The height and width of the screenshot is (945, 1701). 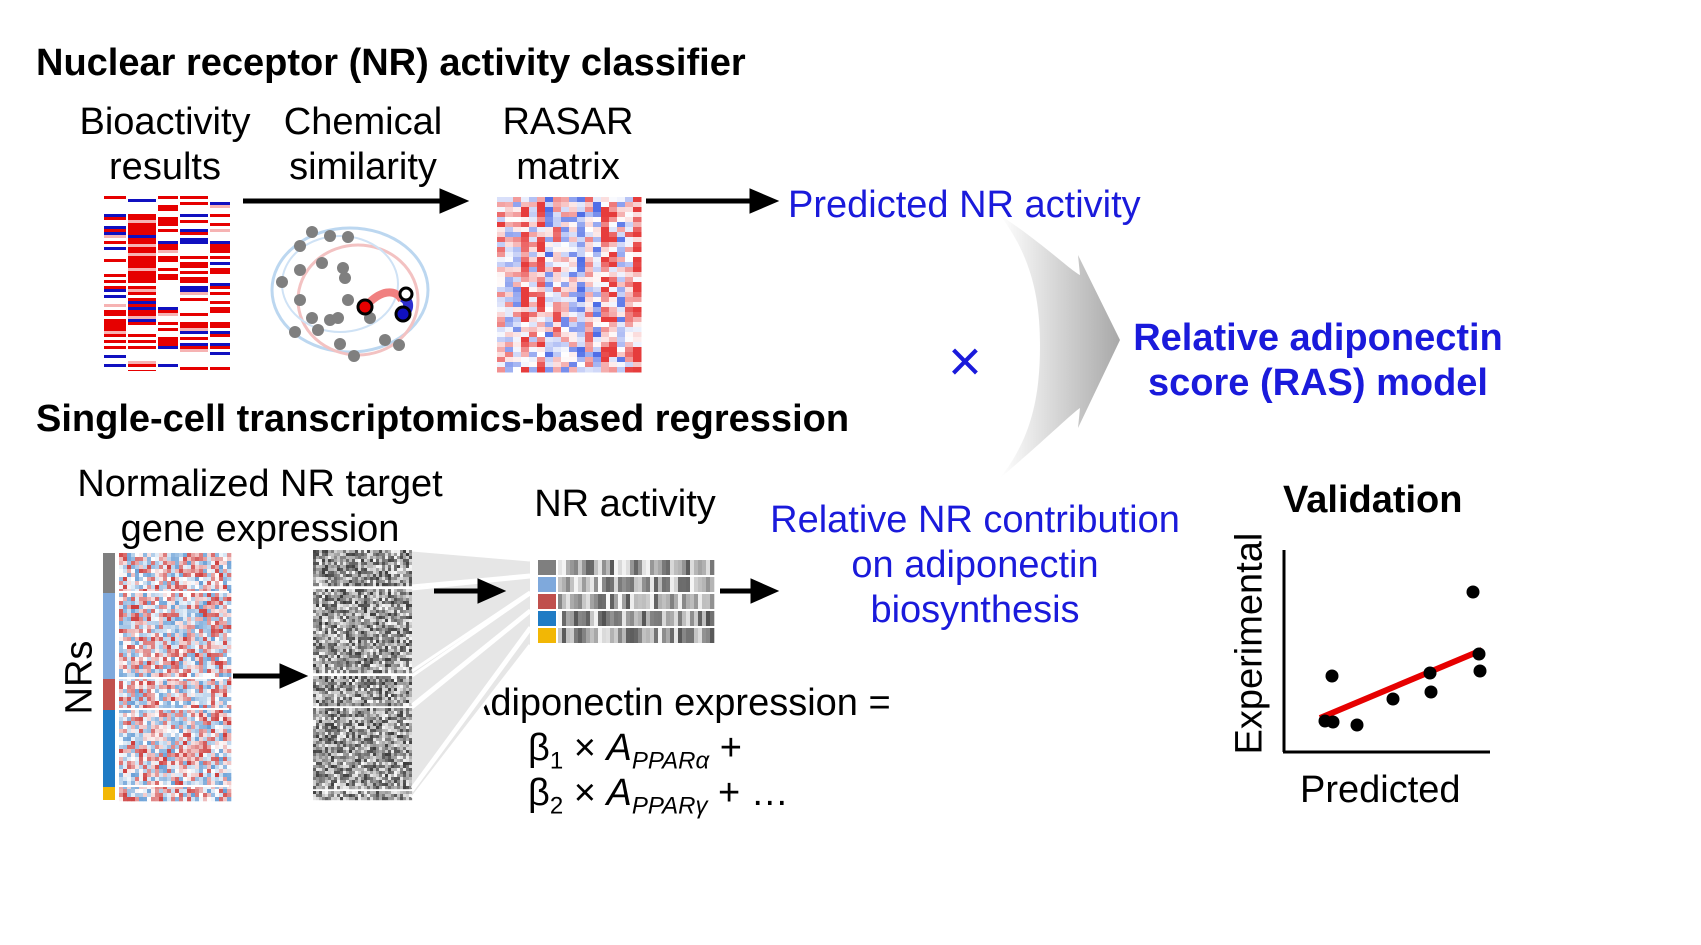 What do you see at coordinates (1380, 790) in the screenshot?
I see `validation-xlabel: Predicted` at bounding box center [1380, 790].